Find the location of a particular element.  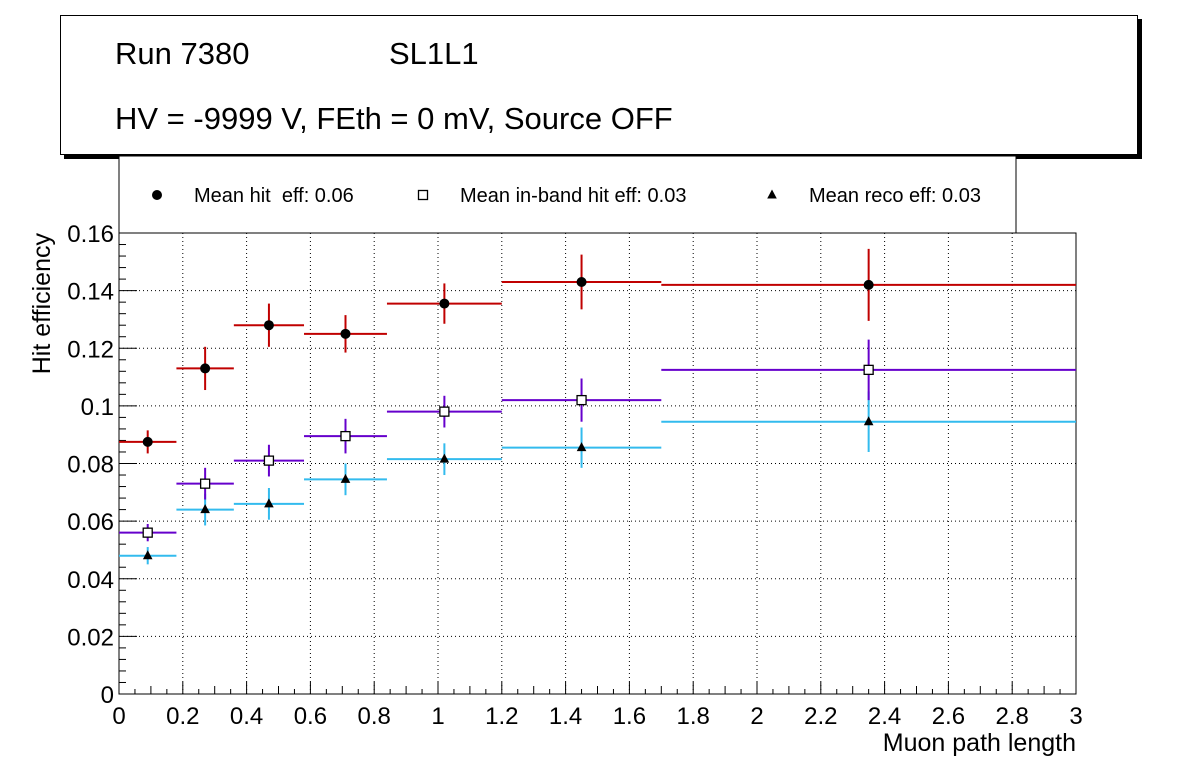

y-tick-label: 0 is located at coordinates (107, 695).